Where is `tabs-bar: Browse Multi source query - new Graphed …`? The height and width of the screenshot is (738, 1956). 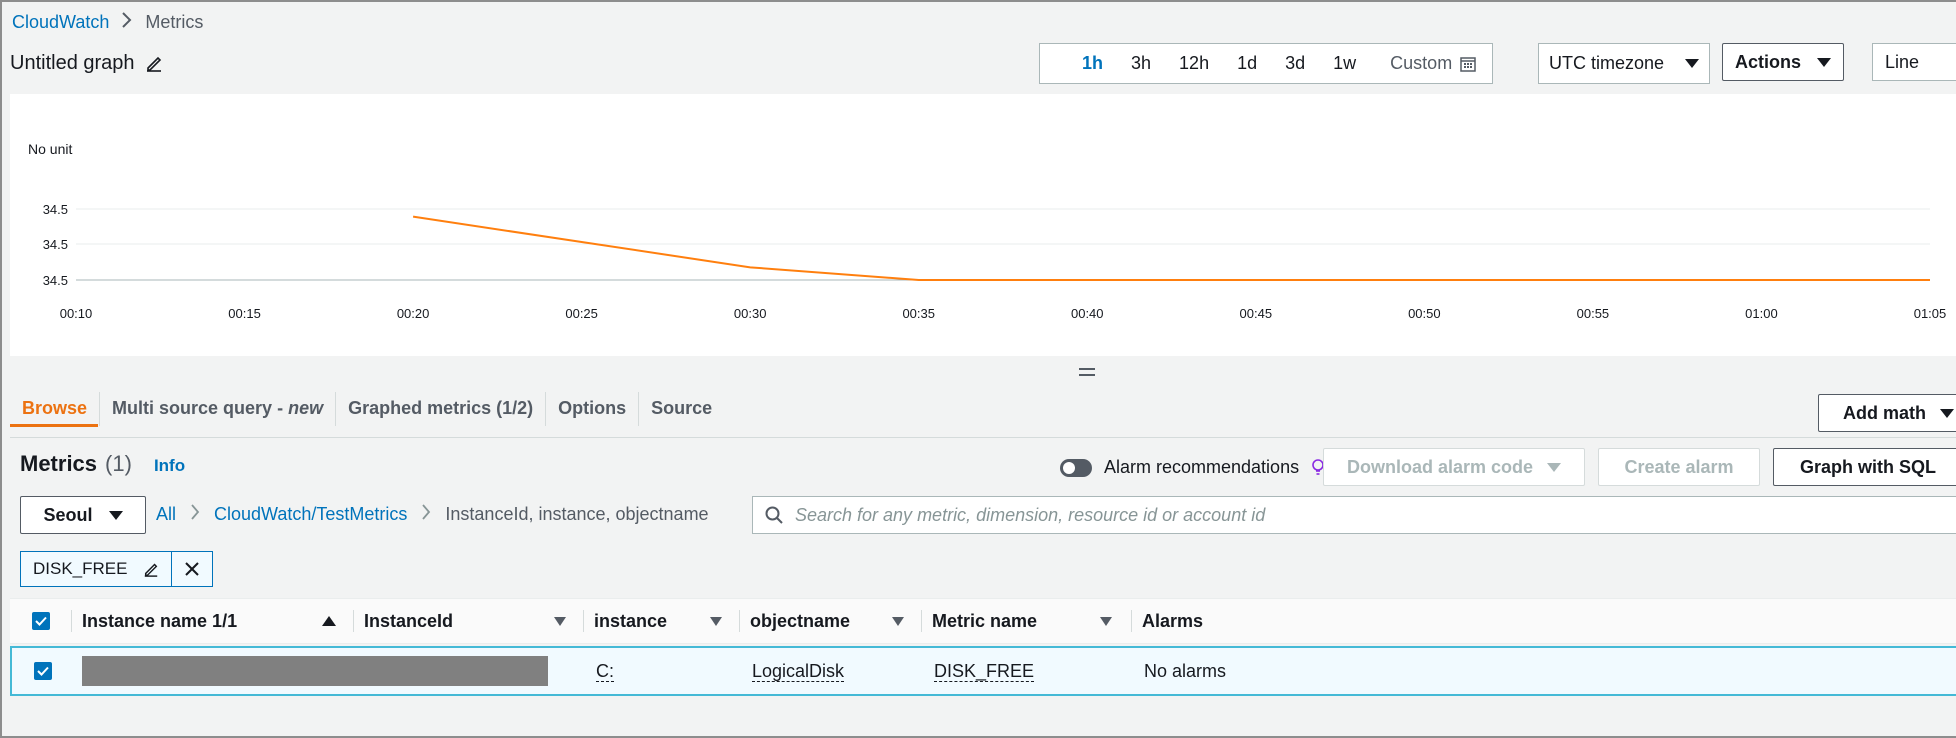
tabs-bar: Browse Multi source query - new Graphed … is located at coordinates (983, 409).